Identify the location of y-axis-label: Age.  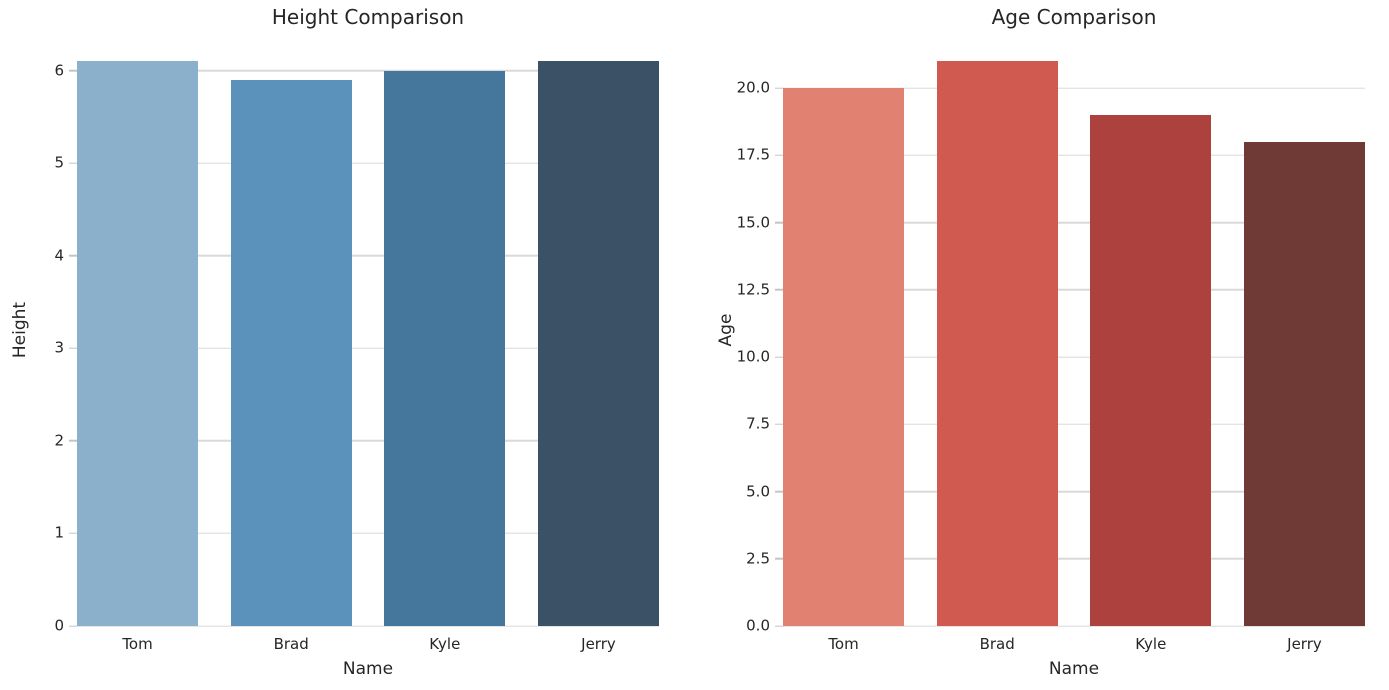
(726, 329).